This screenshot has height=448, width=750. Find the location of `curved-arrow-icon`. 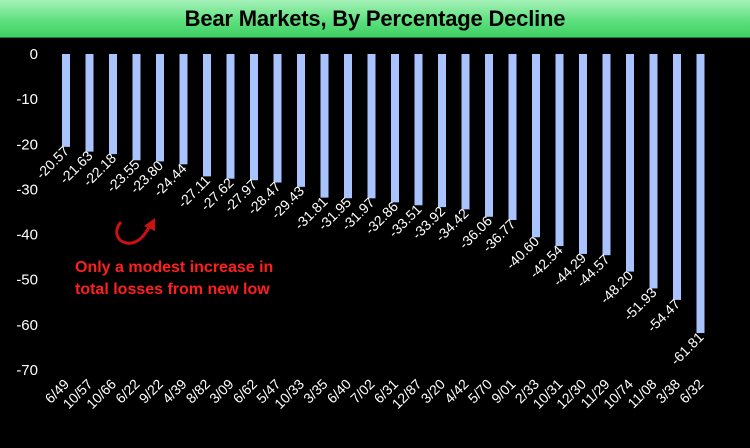

curved-arrow-icon is located at coordinates (134, 232).